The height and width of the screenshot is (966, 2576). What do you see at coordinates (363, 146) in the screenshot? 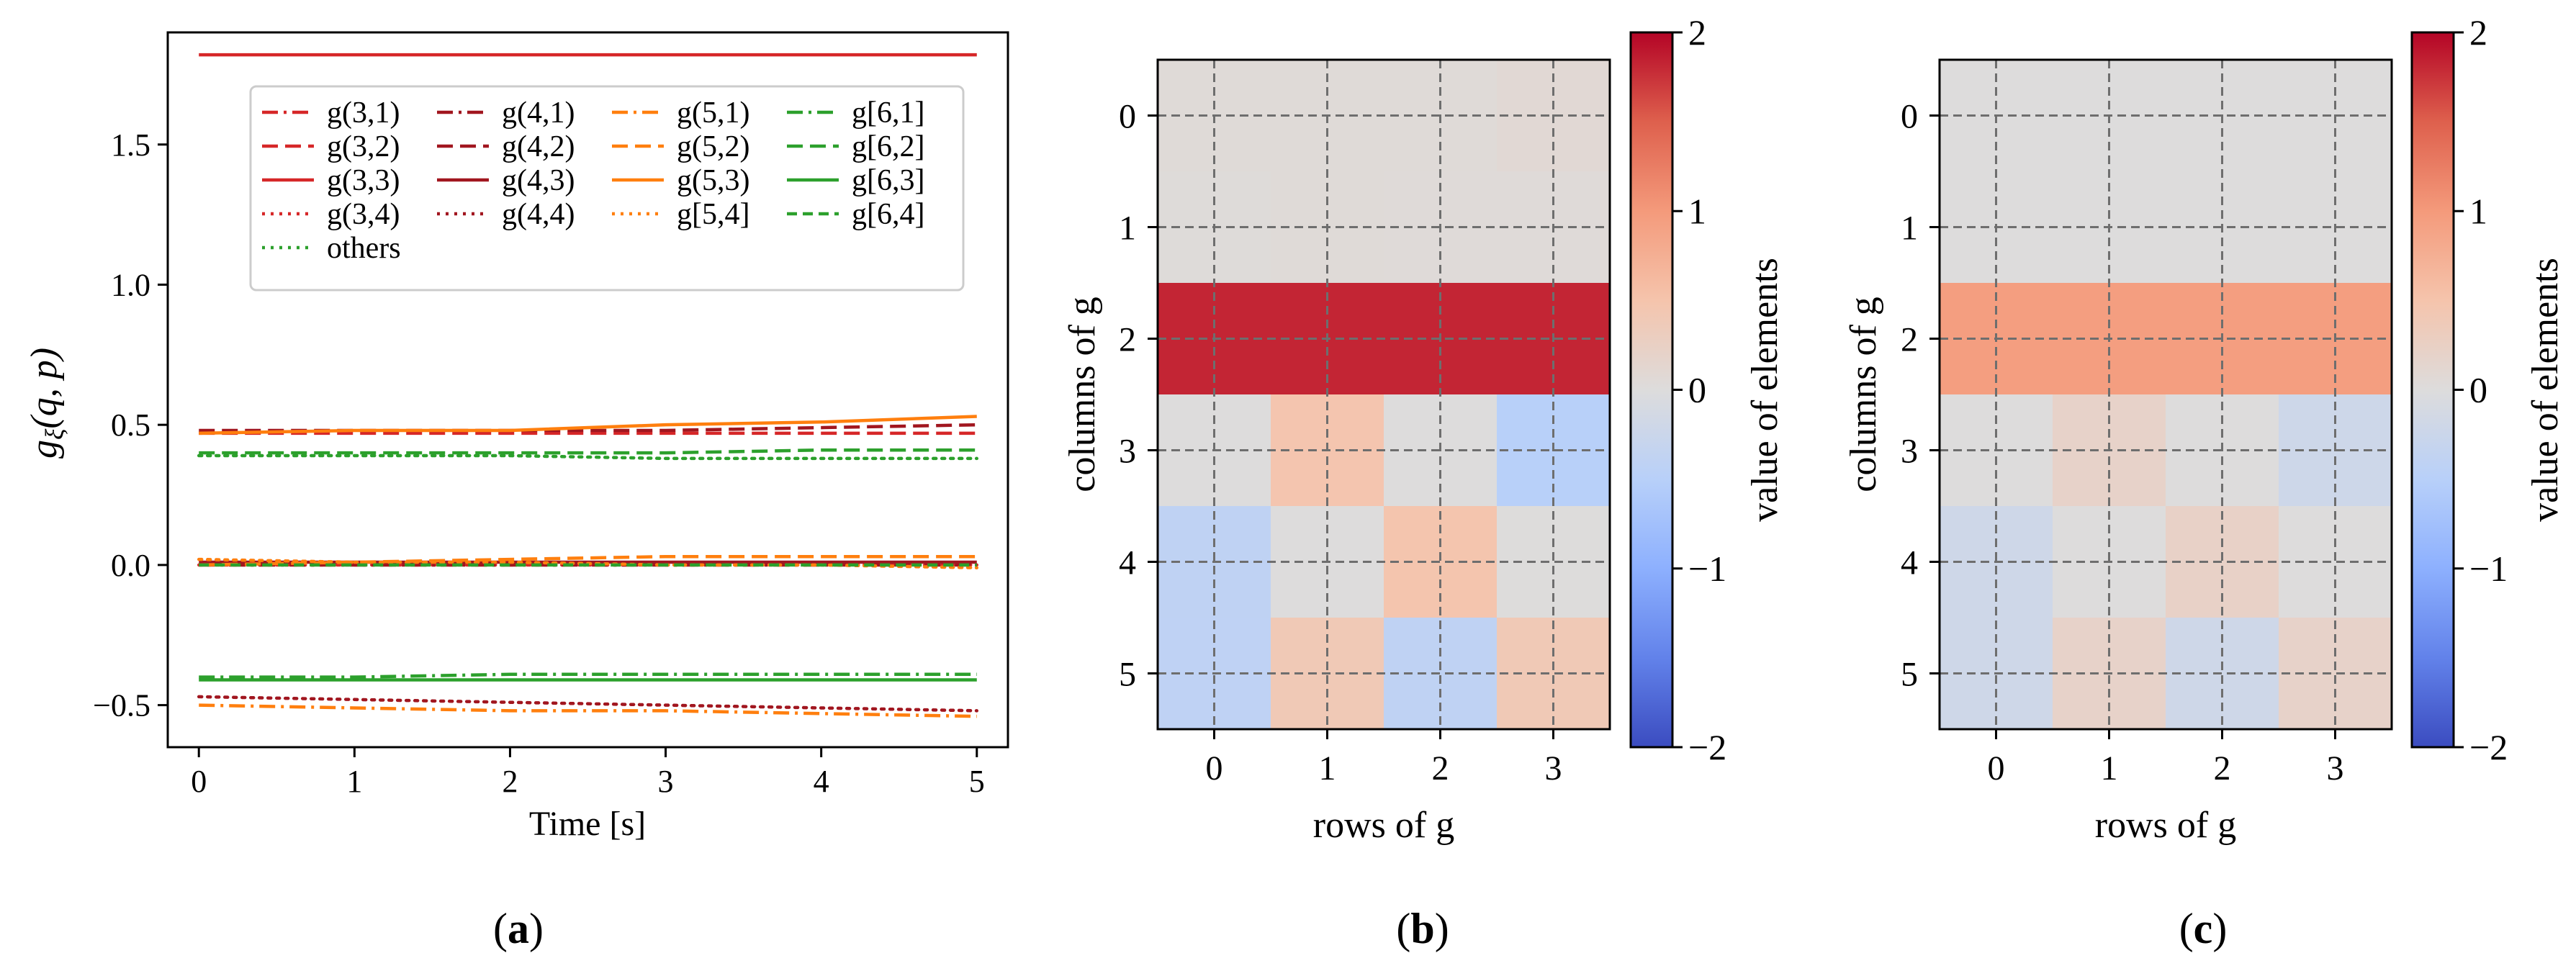
I see `legend-label-g-3-2: g(3,2)` at bounding box center [363, 146].